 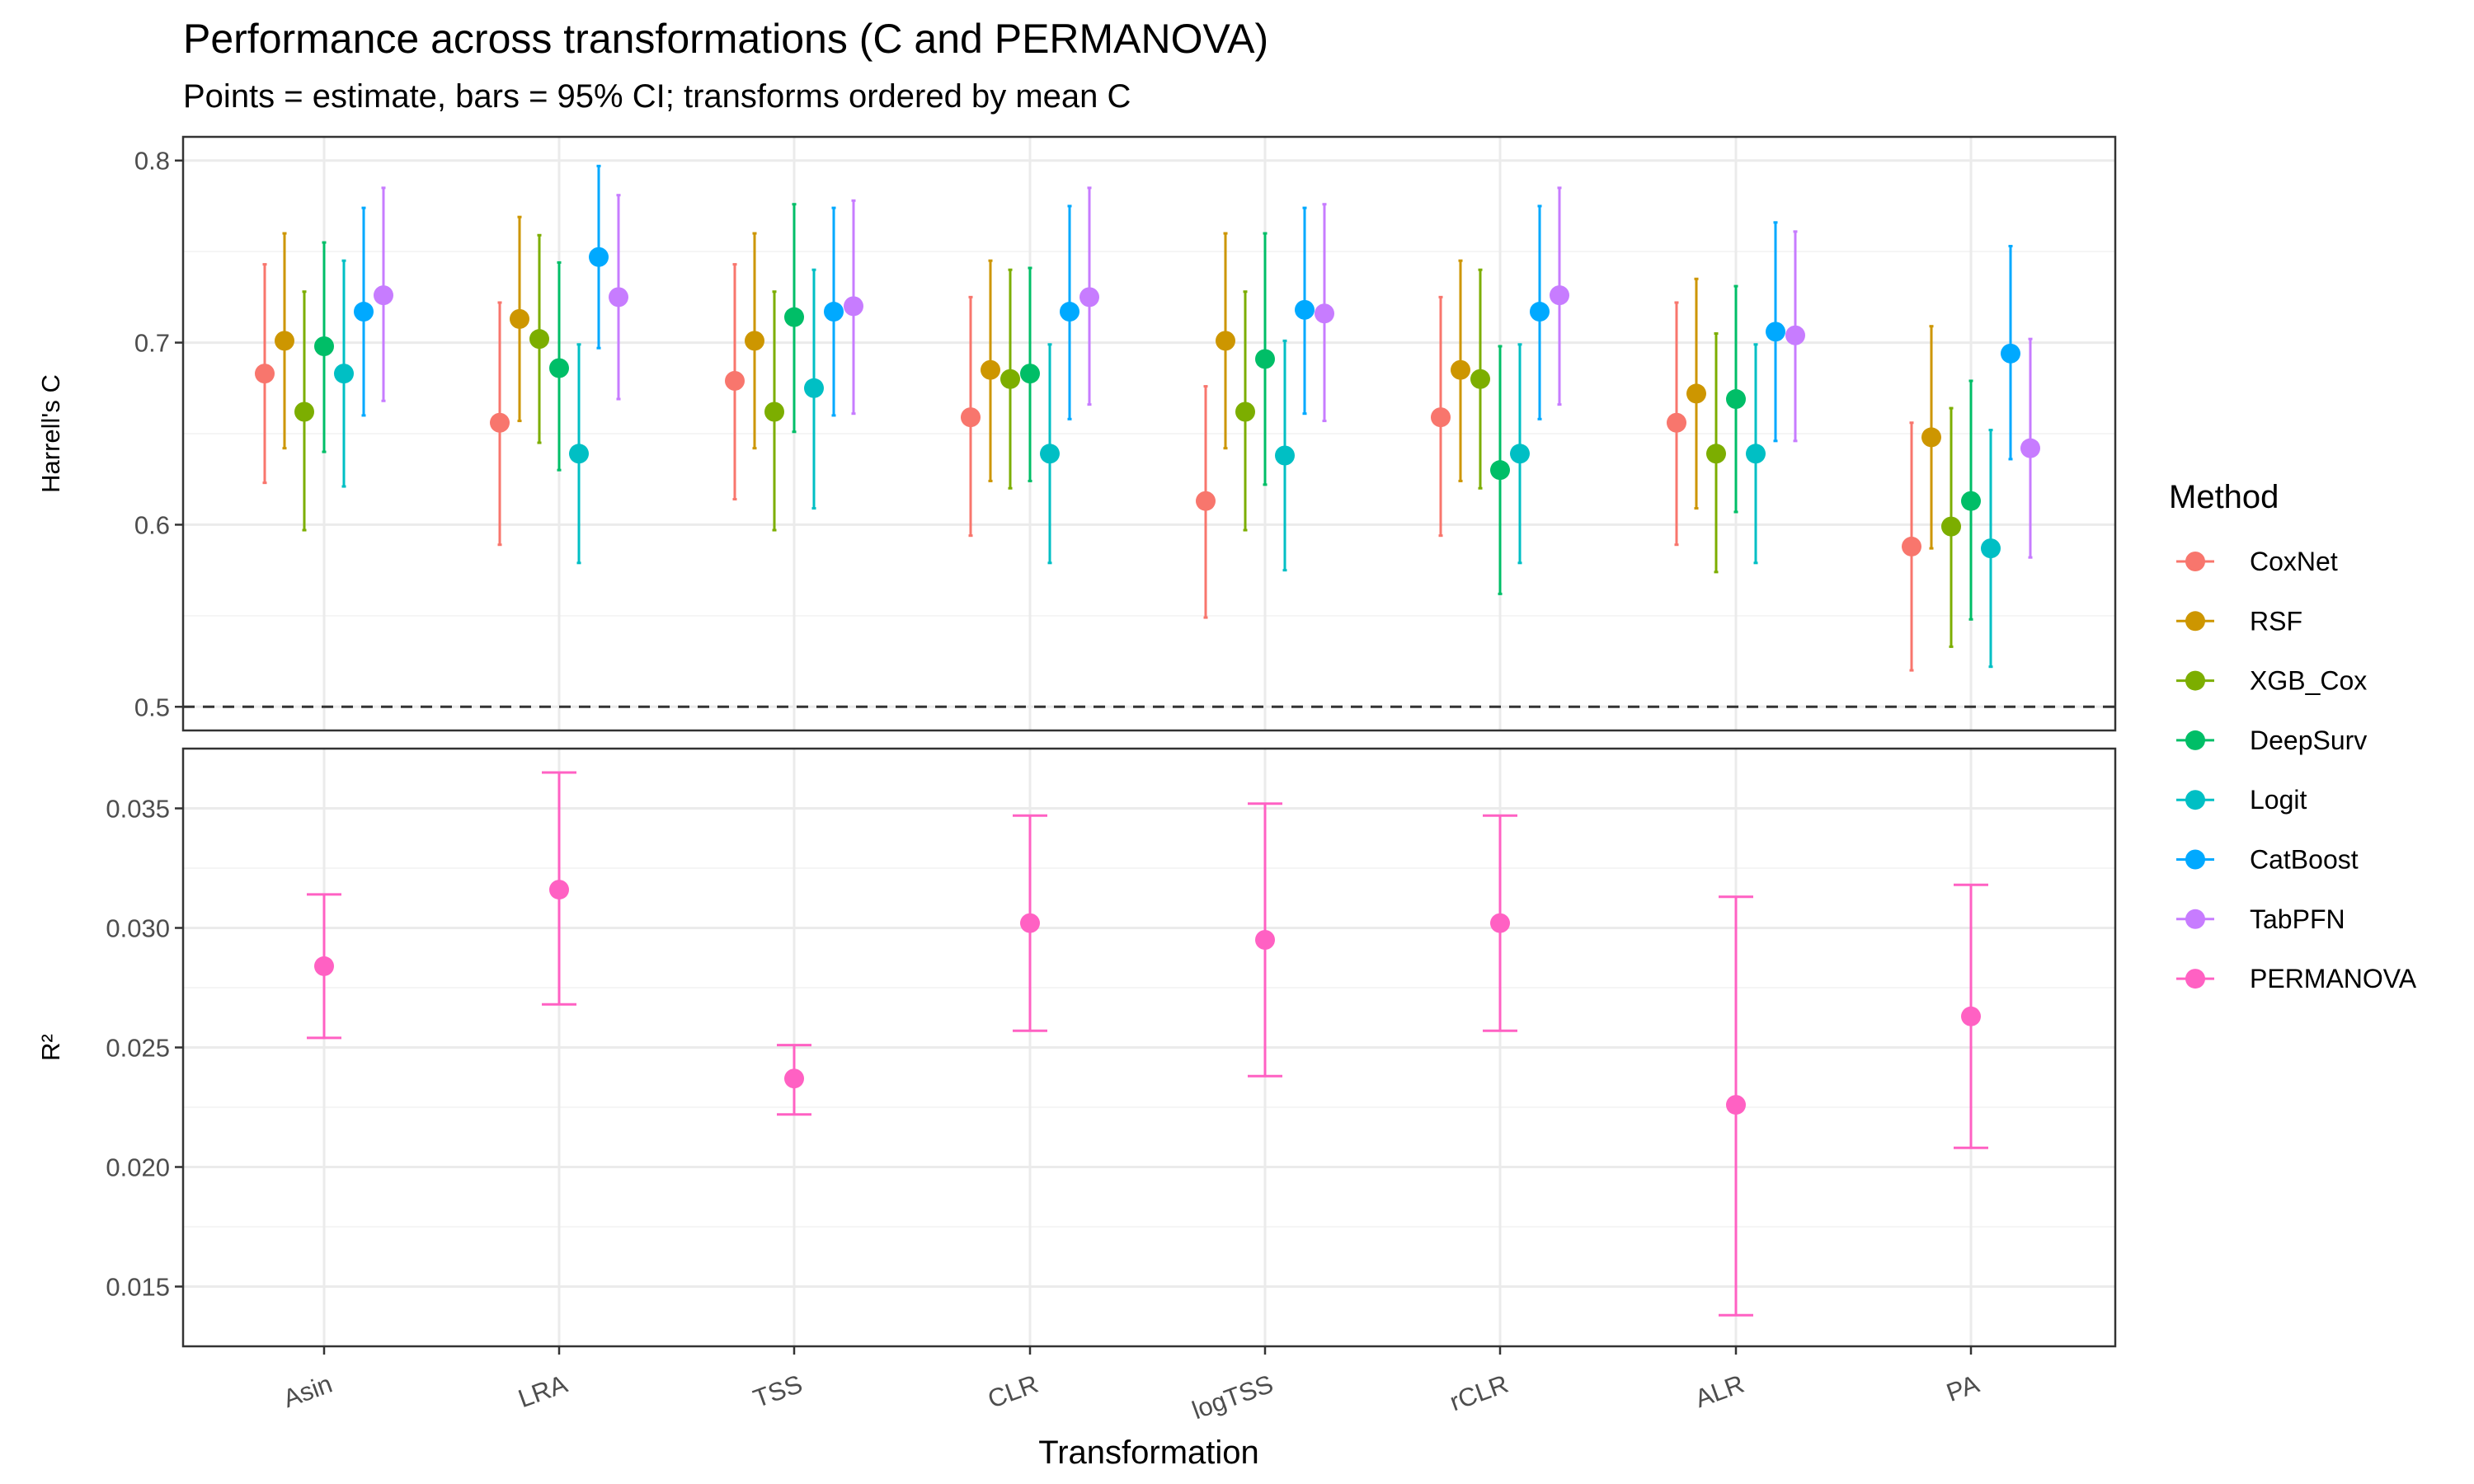 I want to click on y-tick-label: 0.8, so click(x=152, y=161).